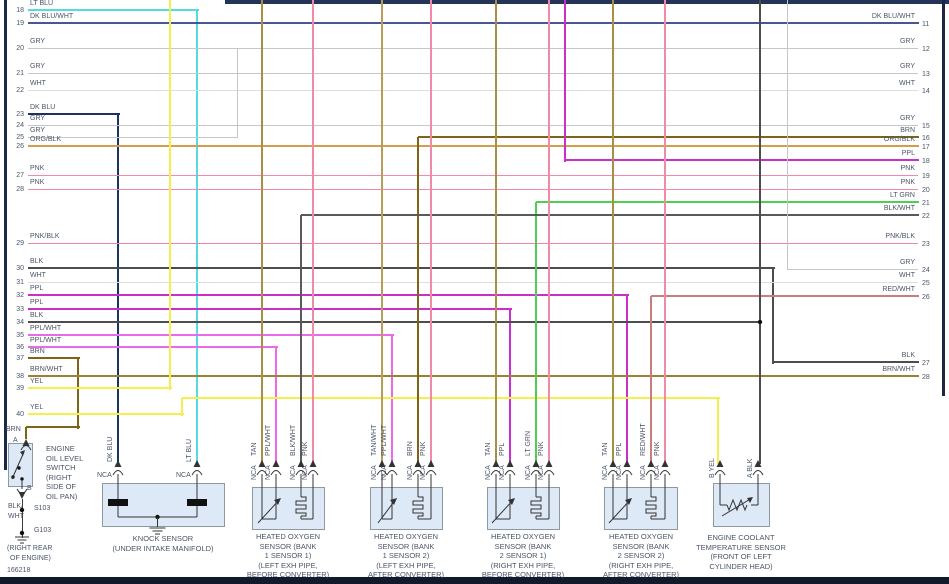 Image resolution: width=949 pixels, height=584 pixels. What do you see at coordinates (926, 270) in the screenshot?
I see `right-pin-number: 24` at bounding box center [926, 270].